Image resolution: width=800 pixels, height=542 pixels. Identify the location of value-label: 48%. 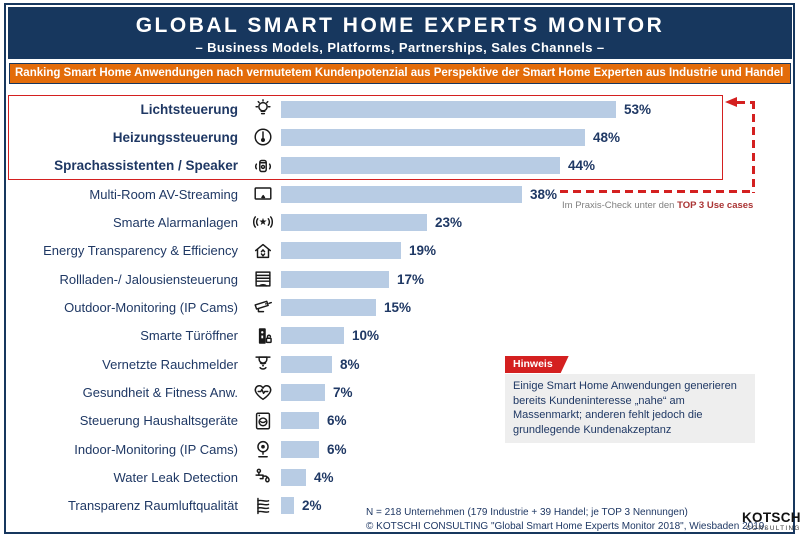
(607, 137).